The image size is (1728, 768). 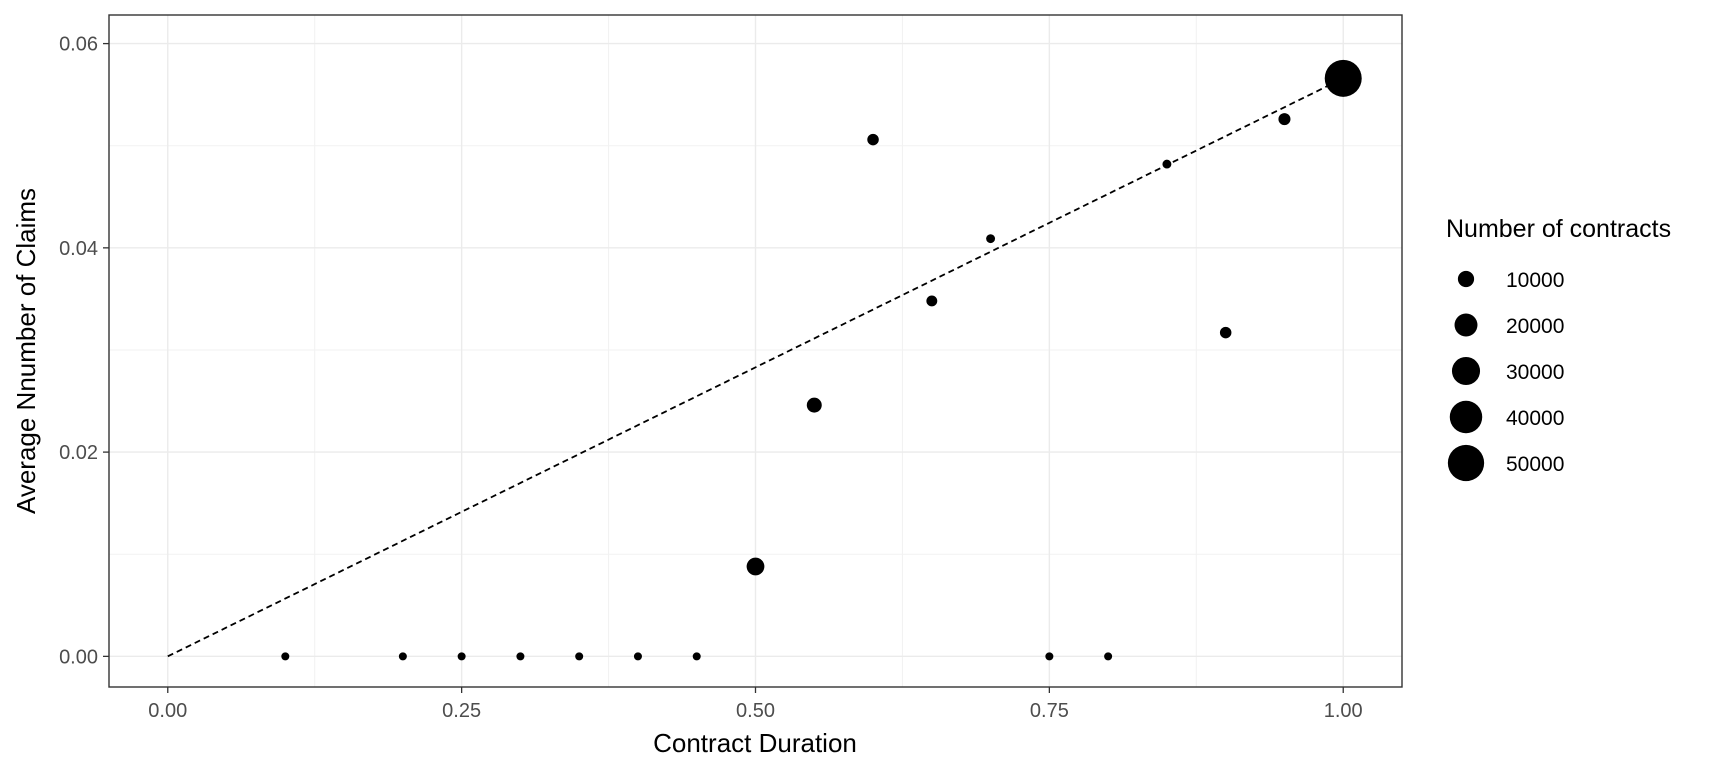 I want to click on x-tick-label: 0.50, so click(x=755, y=711).